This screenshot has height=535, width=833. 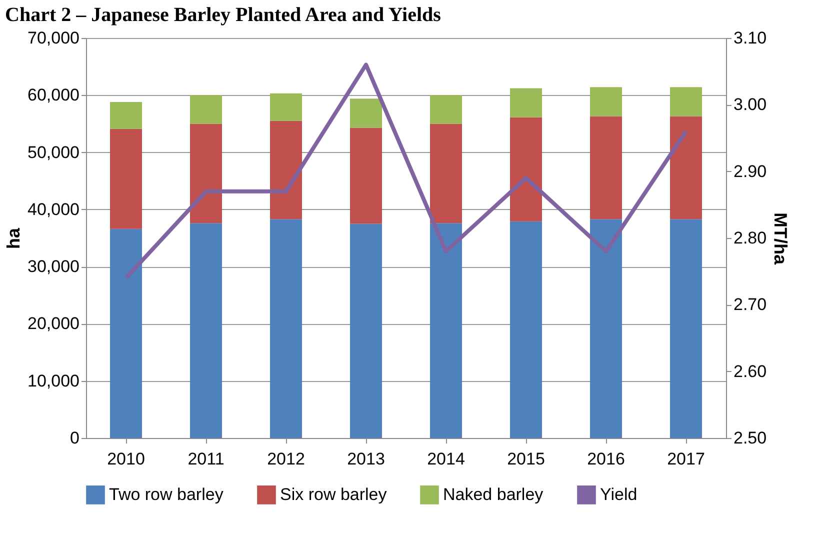 What do you see at coordinates (366, 459) in the screenshot?
I see `x-tick-label: 2013` at bounding box center [366, 459].